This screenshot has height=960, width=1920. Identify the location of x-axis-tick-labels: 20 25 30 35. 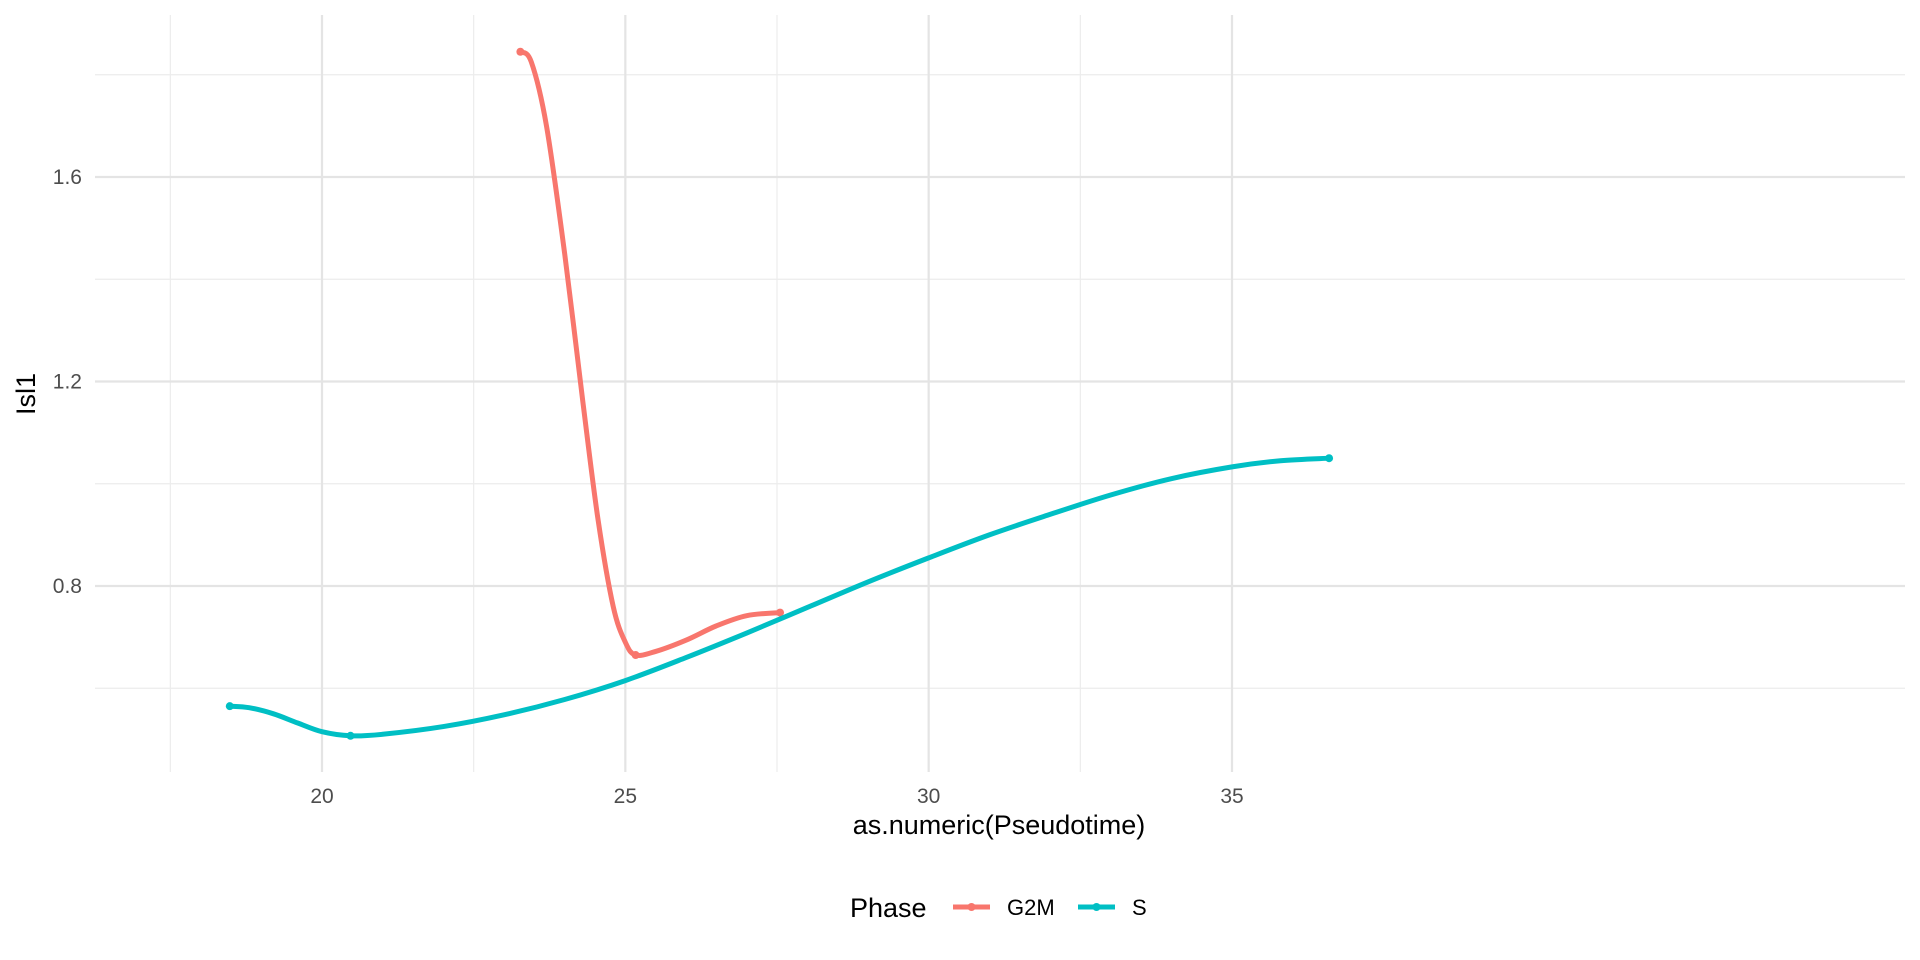
(776, 796).